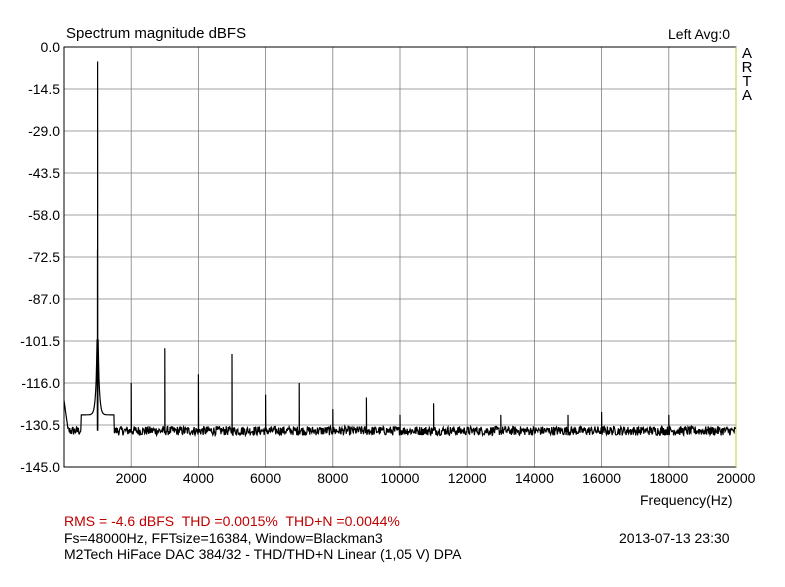 The height and width of the screenshot is (587, 785). What do you see at coordinates (686, 500) in the screenshot?
I see `x-axis-title: Frequency(Hz)` at bounding box center [686, 500].